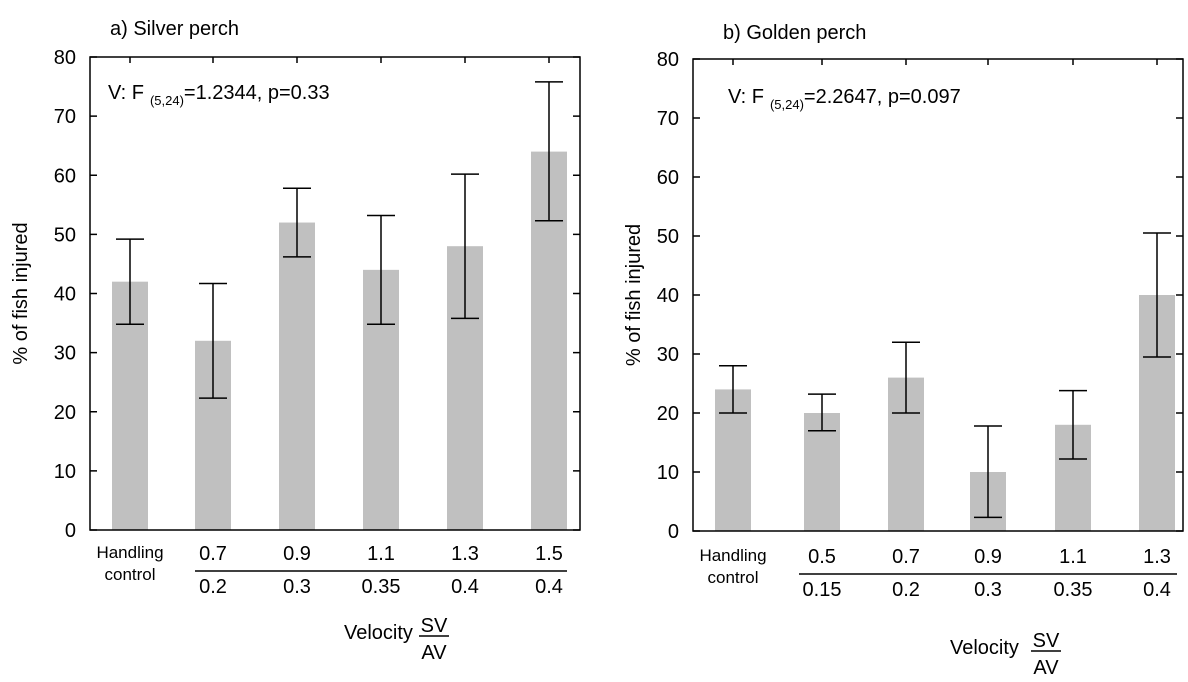  What do you see at coordinates (822, 590) in the screenshot?
I see `category-label-av: 0.15` at bounding box center [822, 590].